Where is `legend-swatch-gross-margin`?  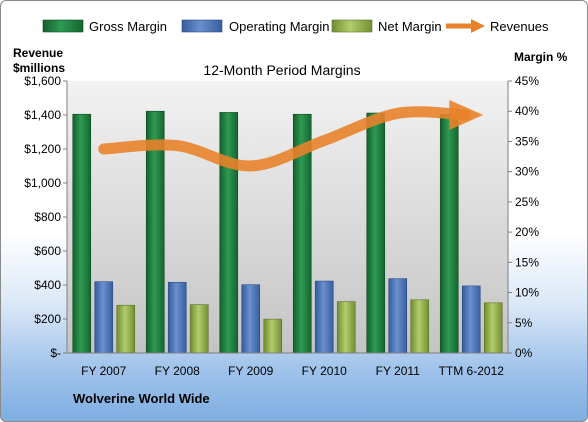
legend-swatch-gross-margin is located at coordinates (63, 26).